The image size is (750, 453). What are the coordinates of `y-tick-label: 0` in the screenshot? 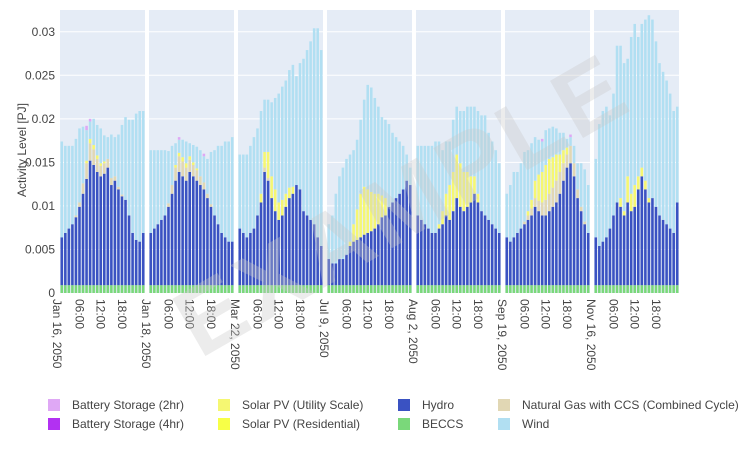 It's located at (51, 293).